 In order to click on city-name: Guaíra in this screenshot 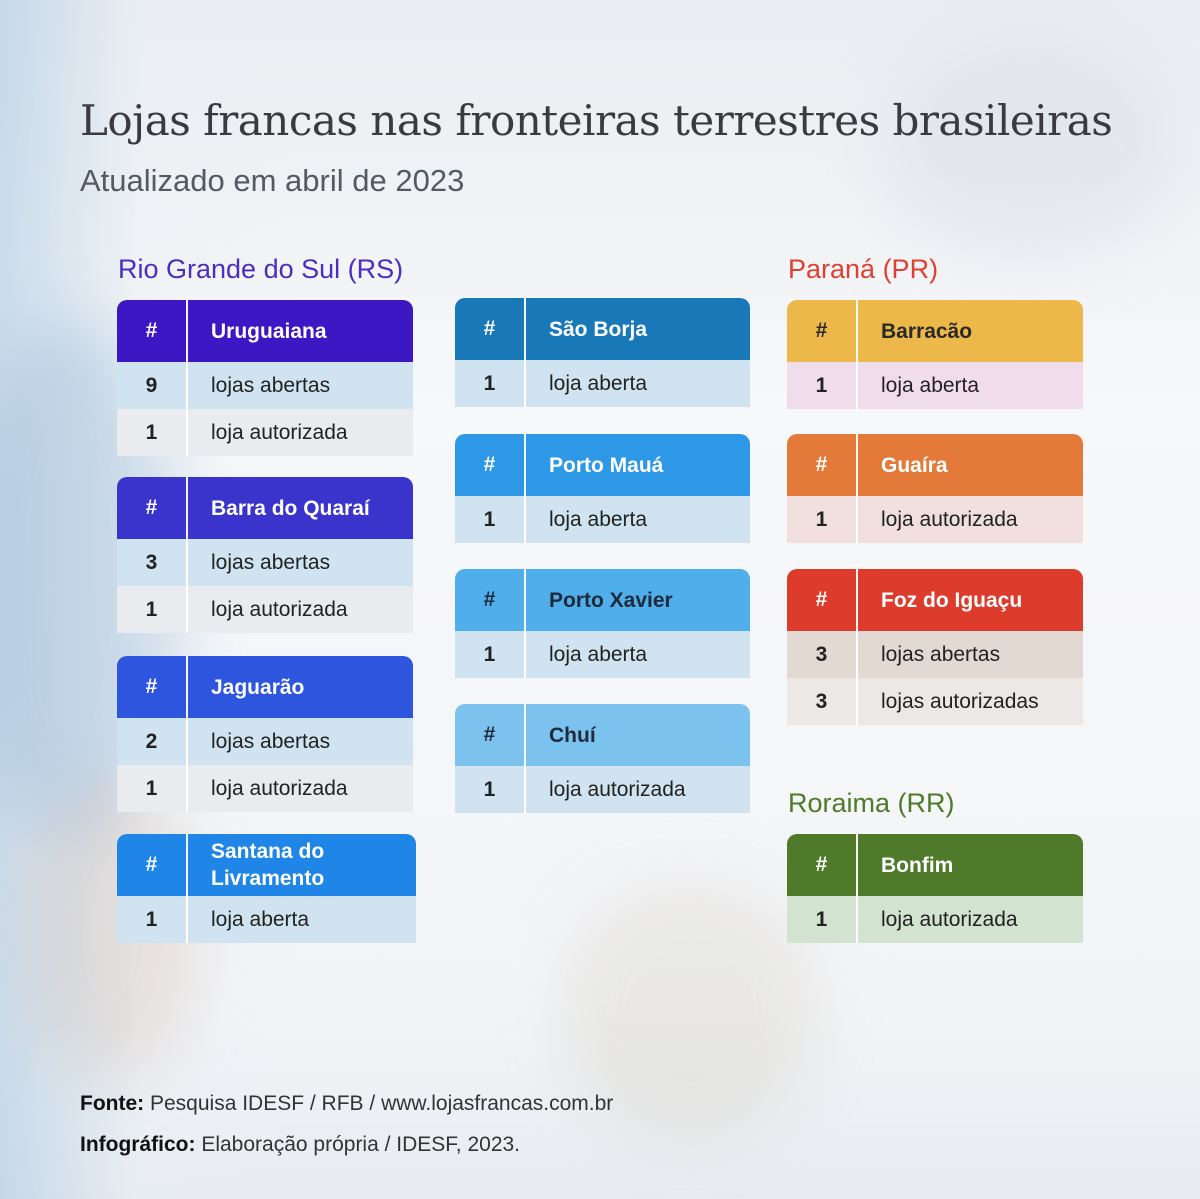, I will do `click(914, 465)`.